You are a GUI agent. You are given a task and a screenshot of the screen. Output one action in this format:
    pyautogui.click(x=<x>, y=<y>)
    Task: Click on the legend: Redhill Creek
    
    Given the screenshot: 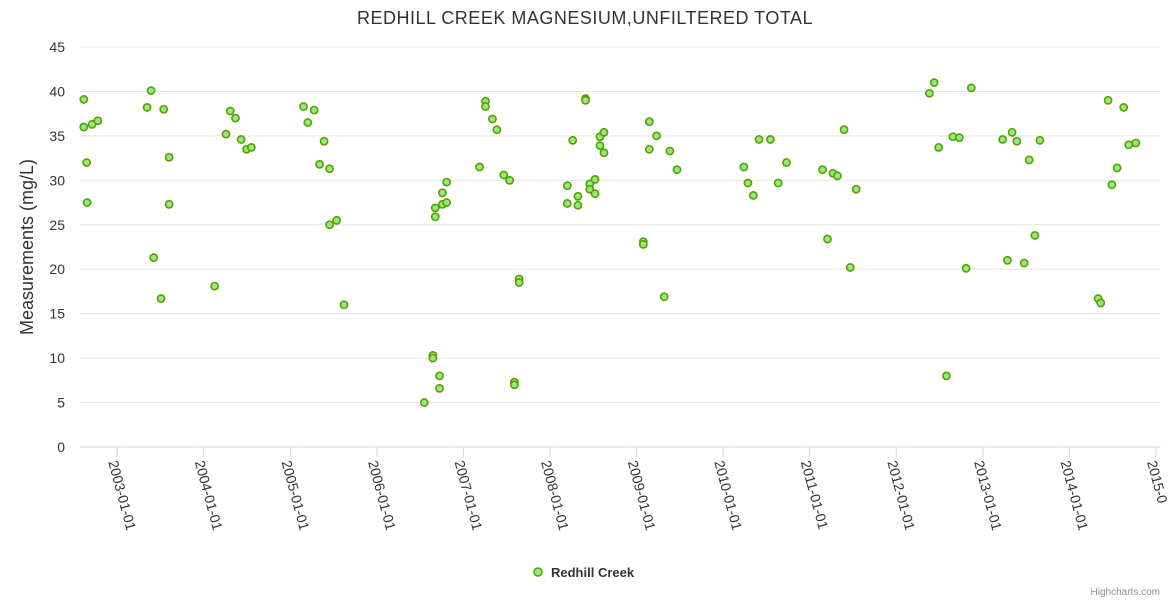 What is the action you would take?
    pyautogui.click(x=584, y=572)
    